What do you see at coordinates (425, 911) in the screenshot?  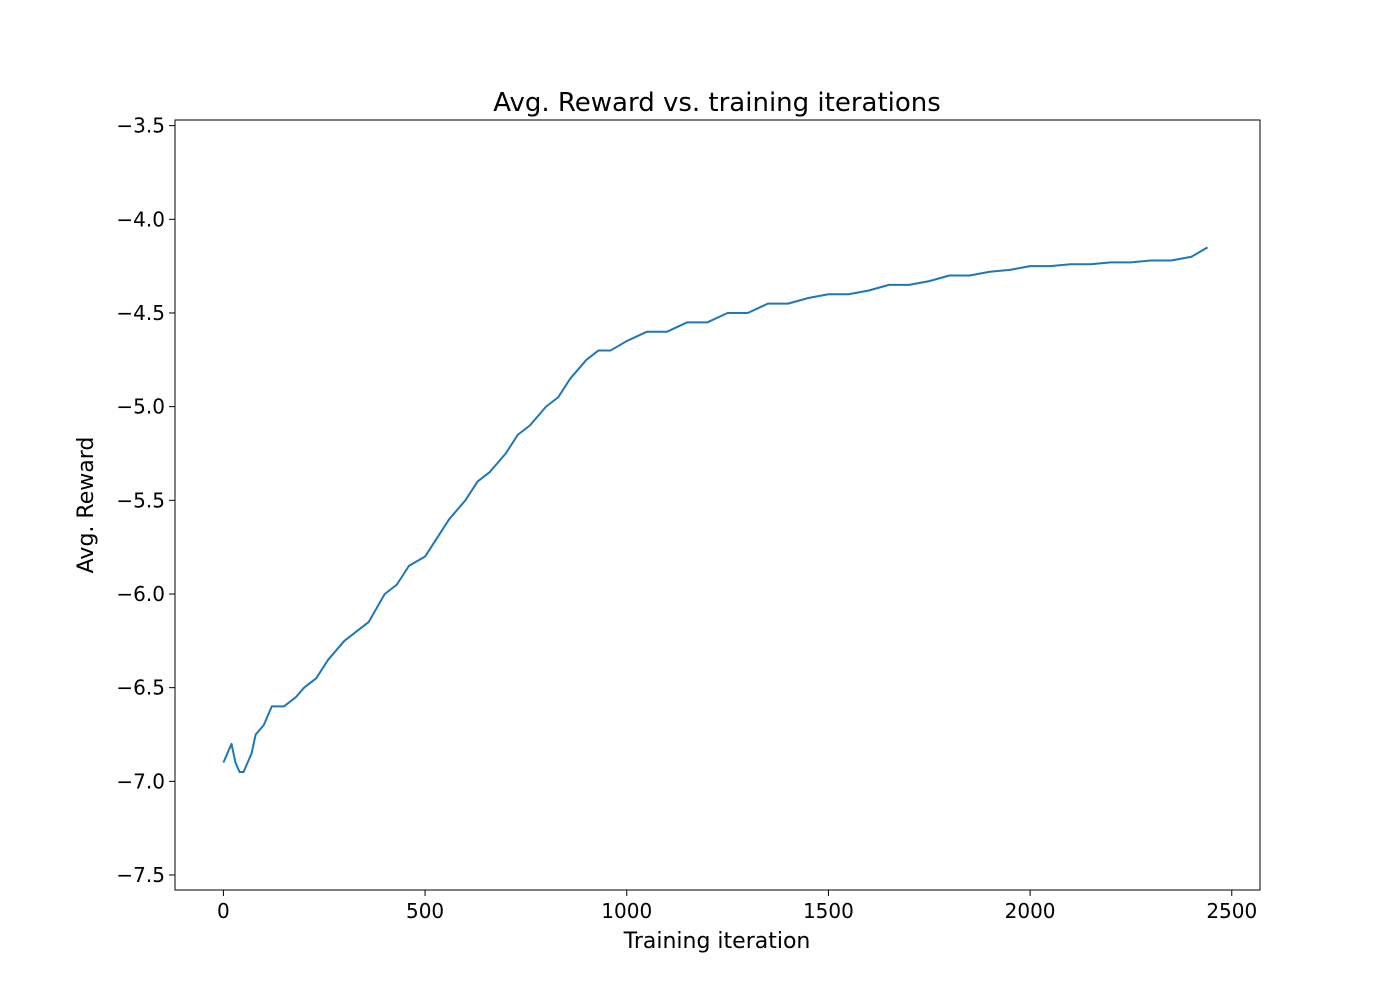 I see `x-tick-label: 500` at bounding box center [425, 911].